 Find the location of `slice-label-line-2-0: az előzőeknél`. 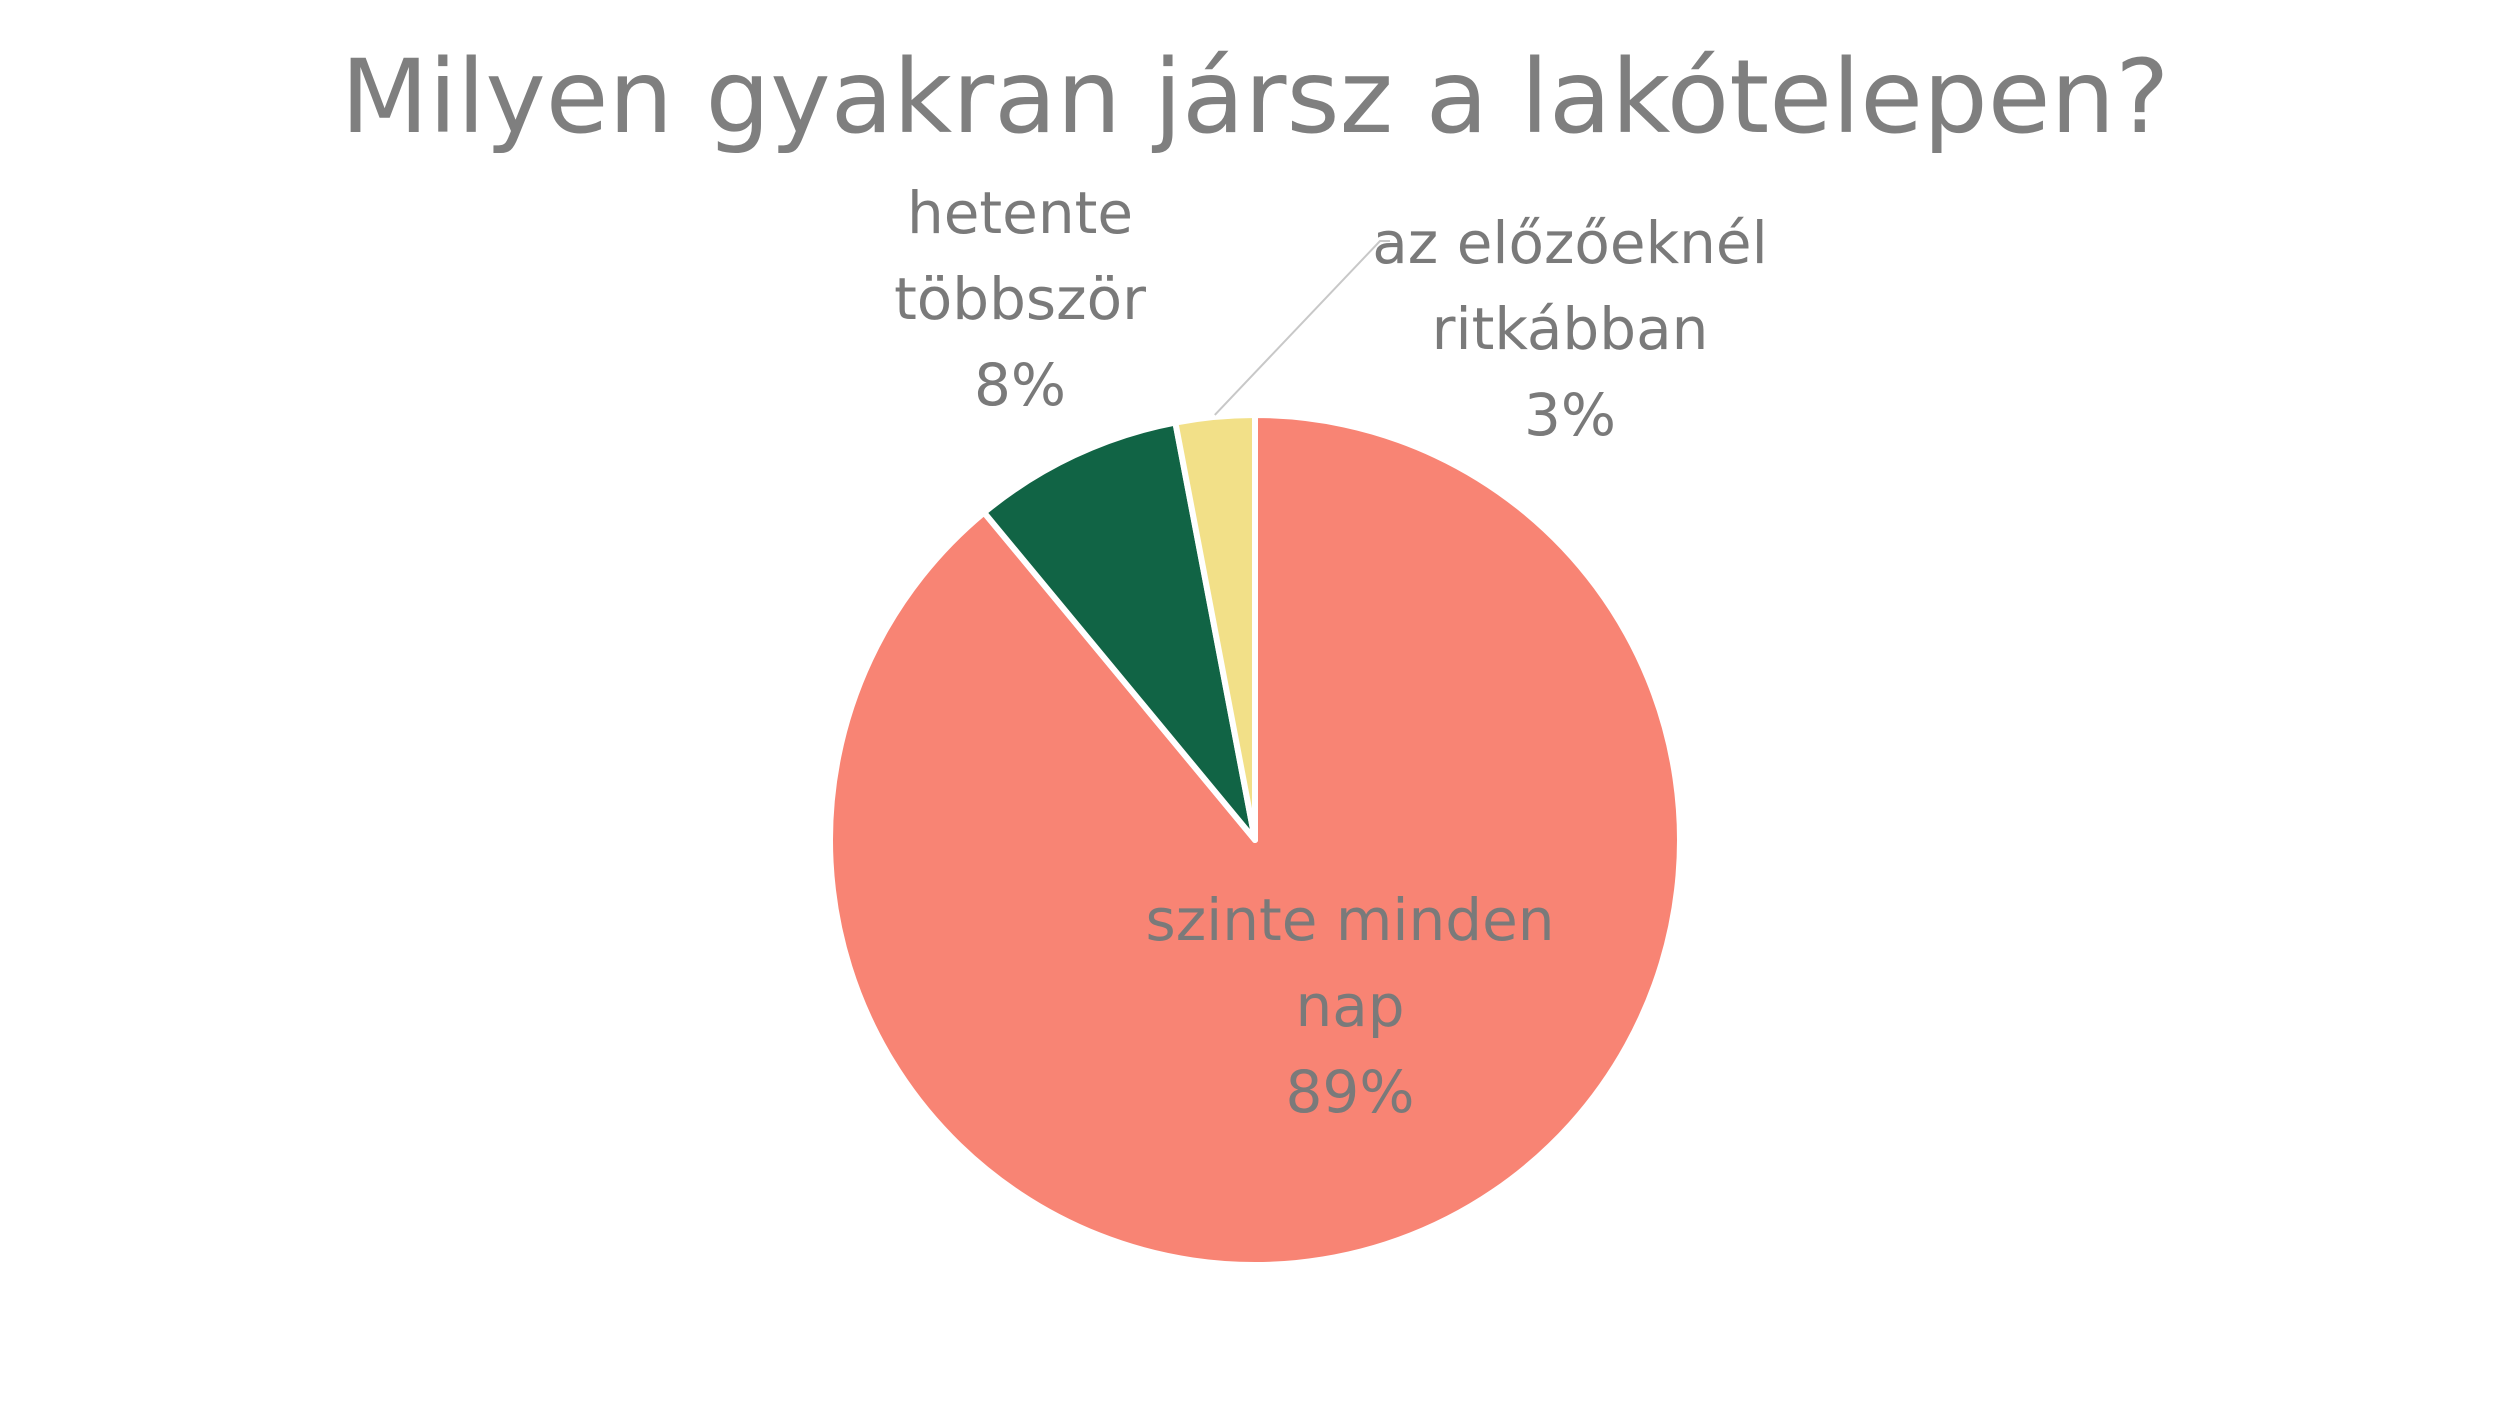

slice-label-line-2-0: az előzőeknél is located at coordinates (1569, 243).